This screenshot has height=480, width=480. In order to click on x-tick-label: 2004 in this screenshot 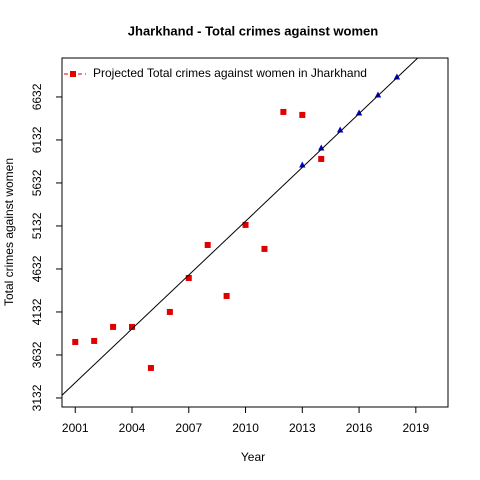, I will do `click(132, 428)`.